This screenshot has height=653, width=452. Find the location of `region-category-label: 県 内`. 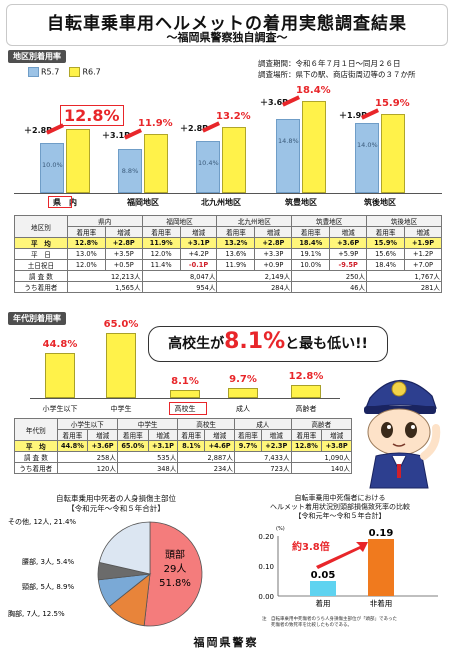

region-category-label: 県 内 is located at coordinates (65, 202).